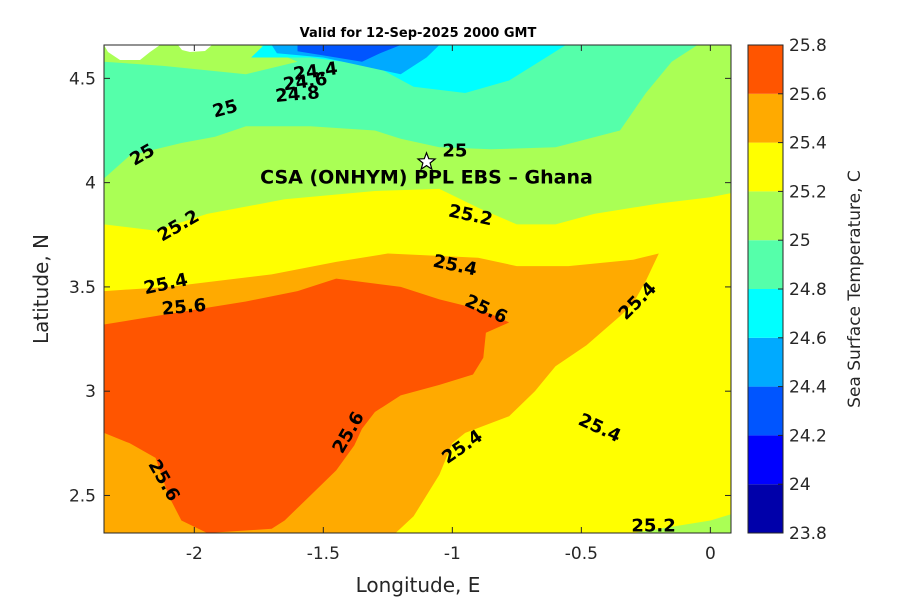 This screenshot has width=900, height=600. Describe the element at coordinates (808, 290) in the screenshot. I see `colorbar-tick-label: 24.8` at that location.